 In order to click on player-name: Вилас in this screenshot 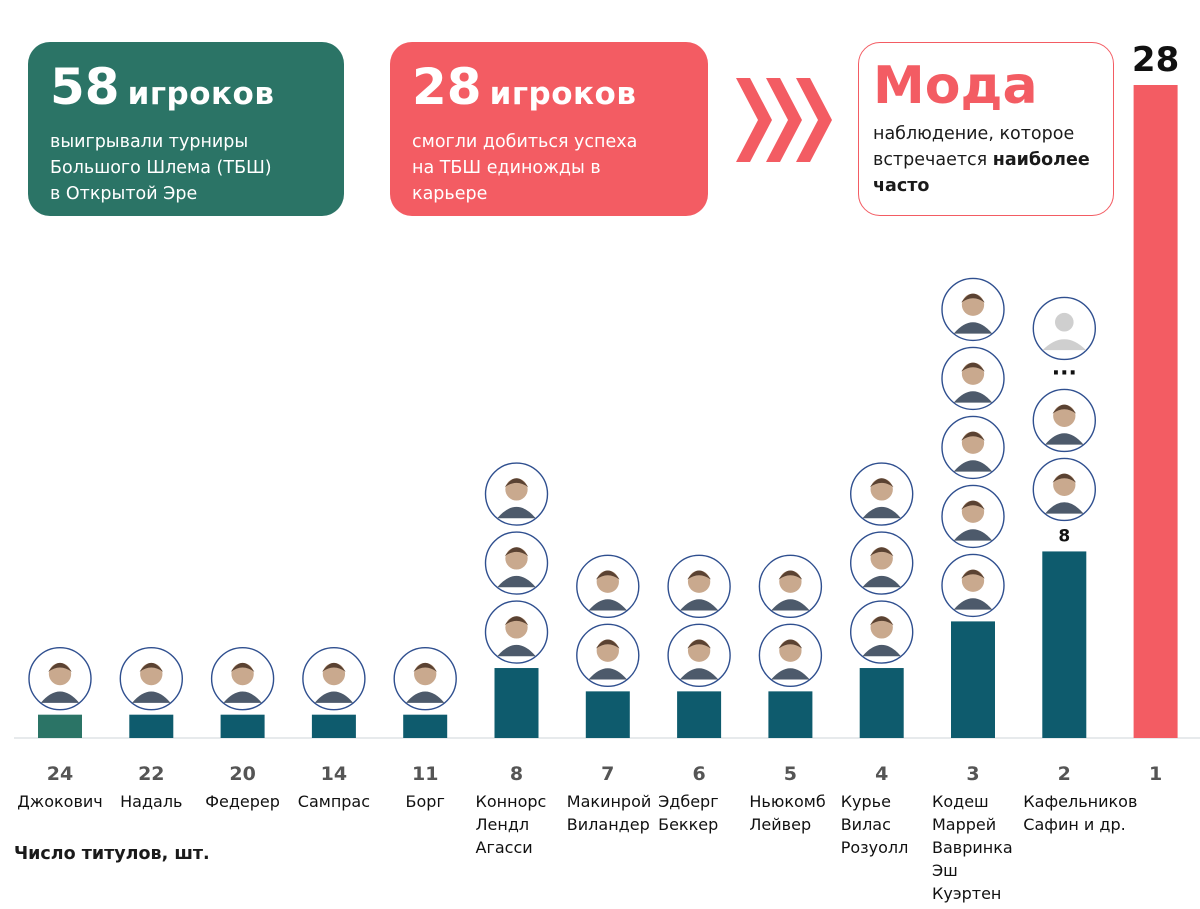, I will do `click(866, 824)`.